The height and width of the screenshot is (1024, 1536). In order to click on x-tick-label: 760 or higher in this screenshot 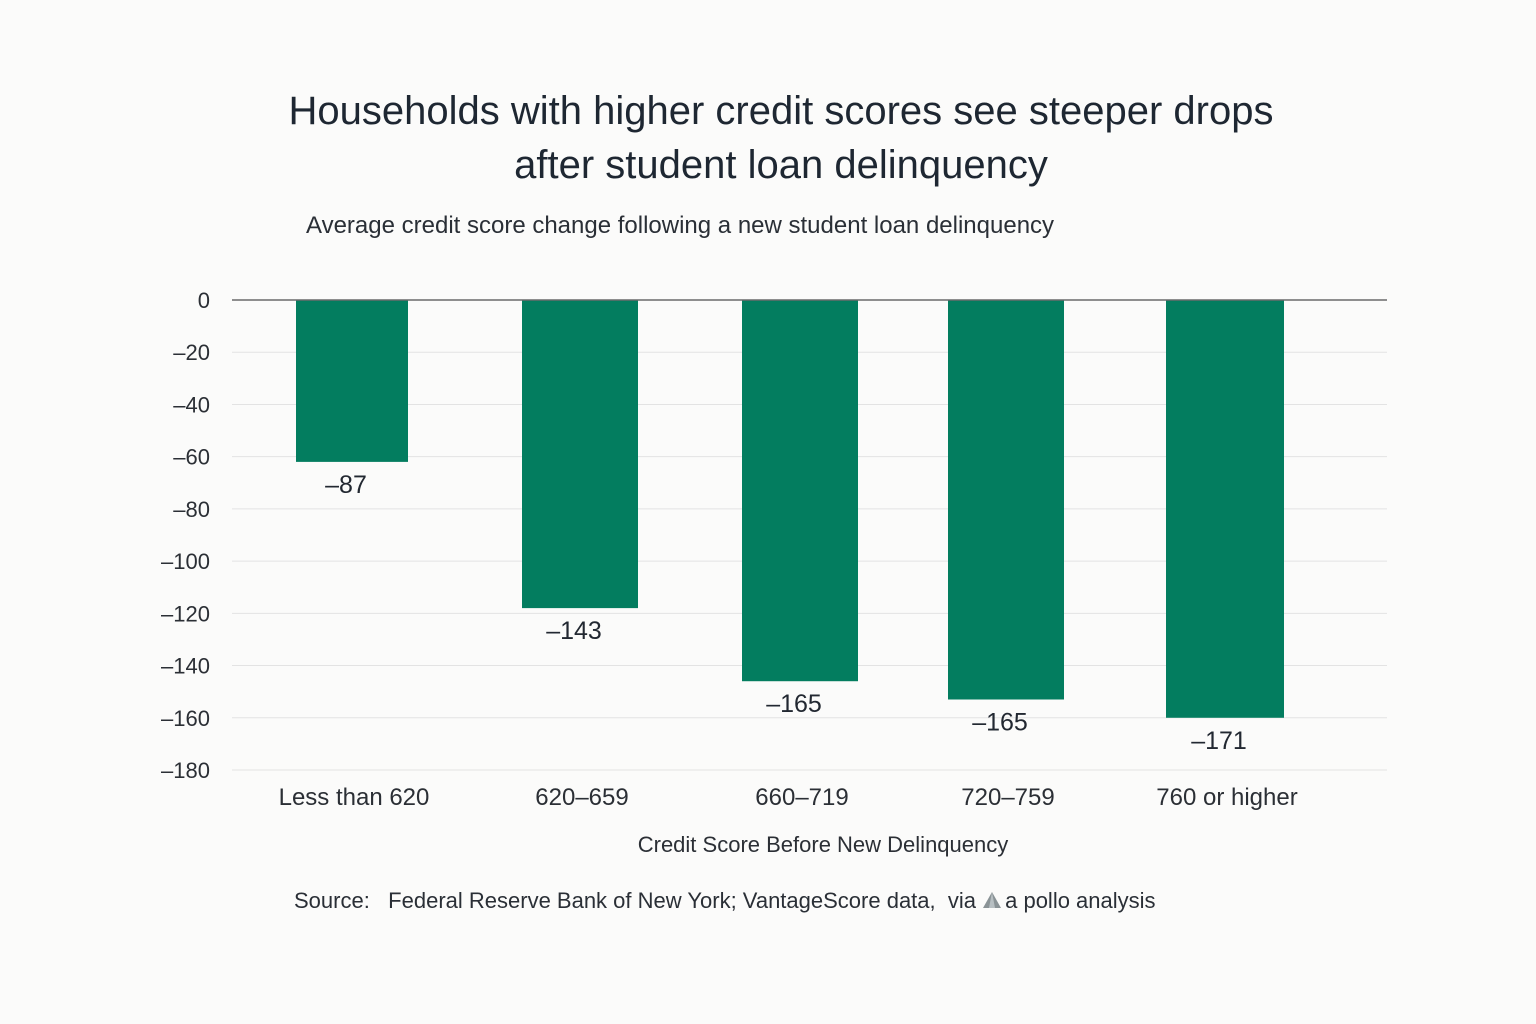, I will do `click(1226, 797)`.